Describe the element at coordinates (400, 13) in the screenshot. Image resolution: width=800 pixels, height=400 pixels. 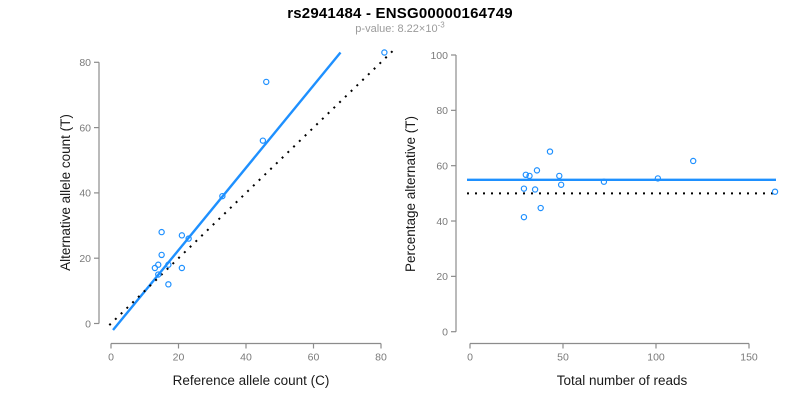
I see `figure-title: rs2941484 - ENSG00000164749` at that location.